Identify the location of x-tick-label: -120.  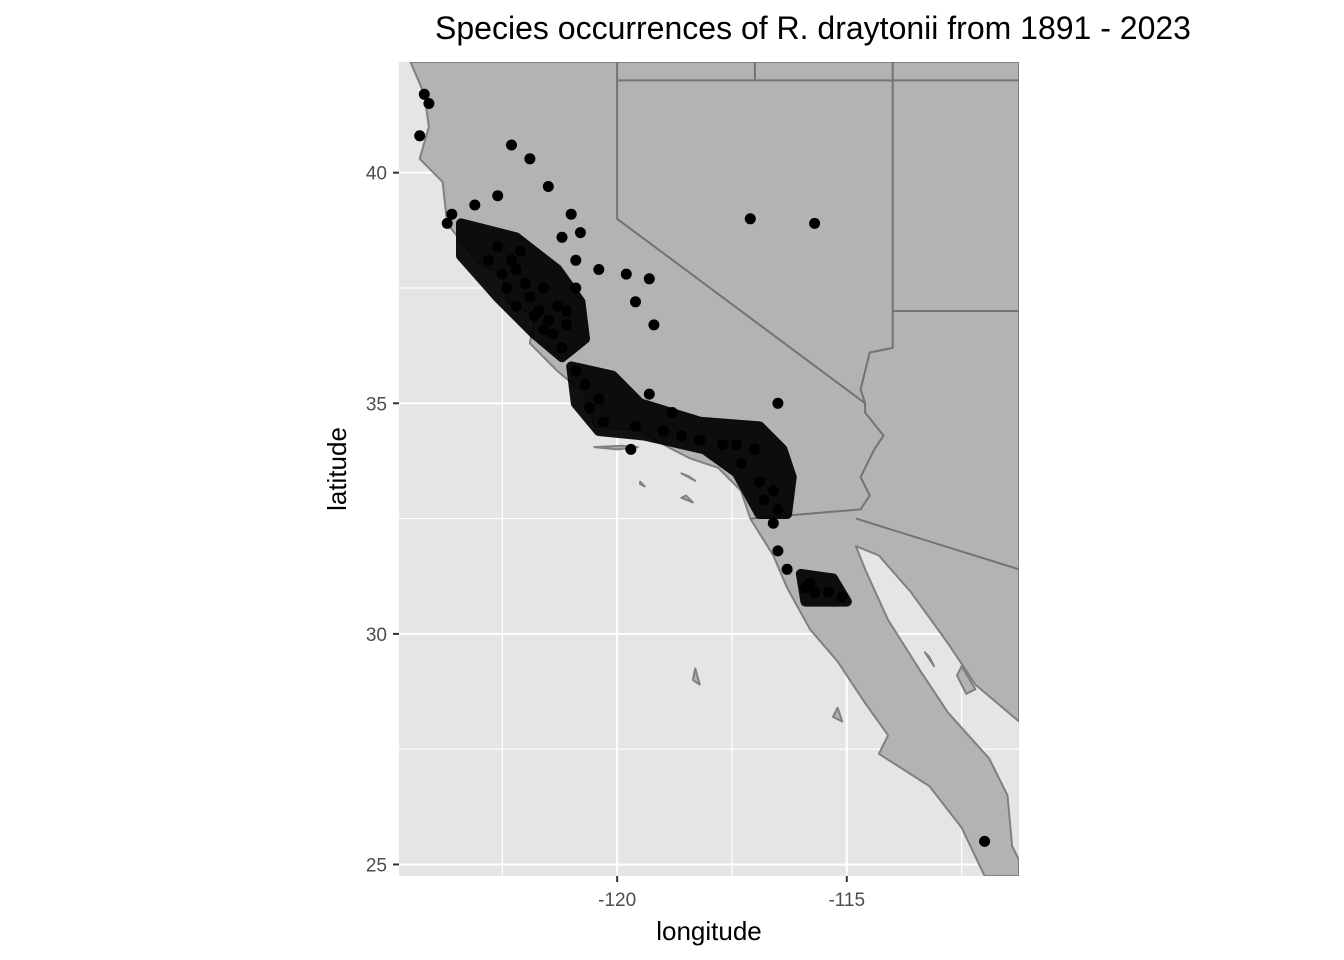
(617, 900).